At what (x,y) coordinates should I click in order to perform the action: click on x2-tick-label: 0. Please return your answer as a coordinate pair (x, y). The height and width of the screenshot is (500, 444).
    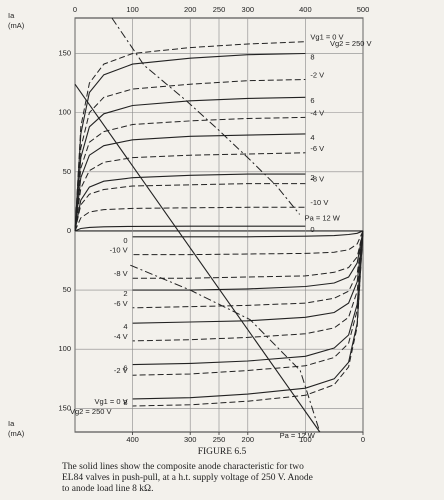
    Looking at the image, I should click on (363, 439).